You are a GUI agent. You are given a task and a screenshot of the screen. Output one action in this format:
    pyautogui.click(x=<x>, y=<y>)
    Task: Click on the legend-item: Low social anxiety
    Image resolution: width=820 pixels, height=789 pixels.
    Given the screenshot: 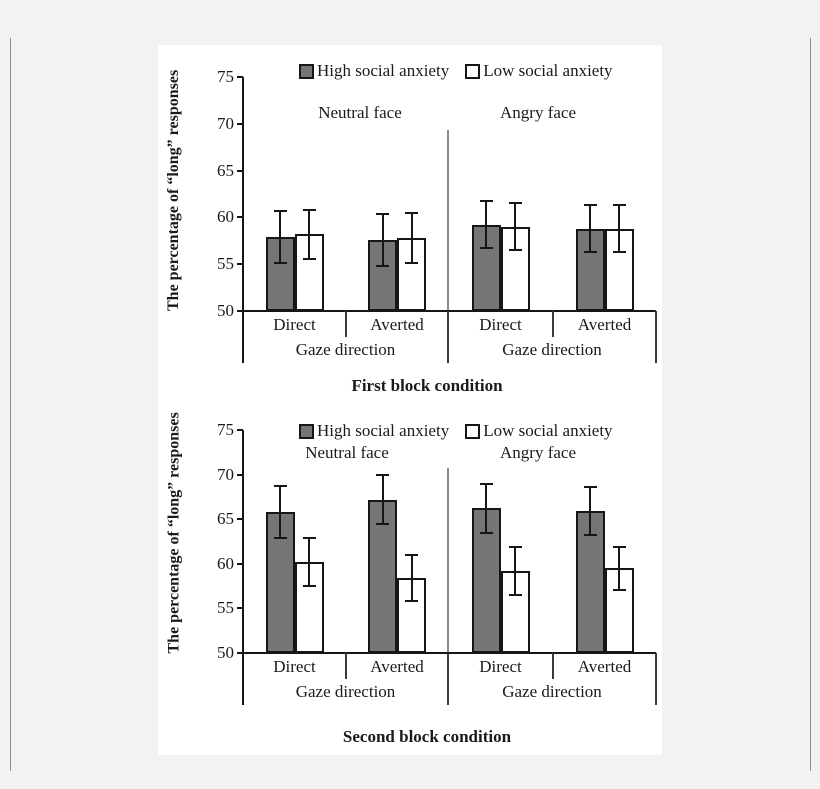 What is the action you would take?
    pyautogui.click(x=539, y=431)
    